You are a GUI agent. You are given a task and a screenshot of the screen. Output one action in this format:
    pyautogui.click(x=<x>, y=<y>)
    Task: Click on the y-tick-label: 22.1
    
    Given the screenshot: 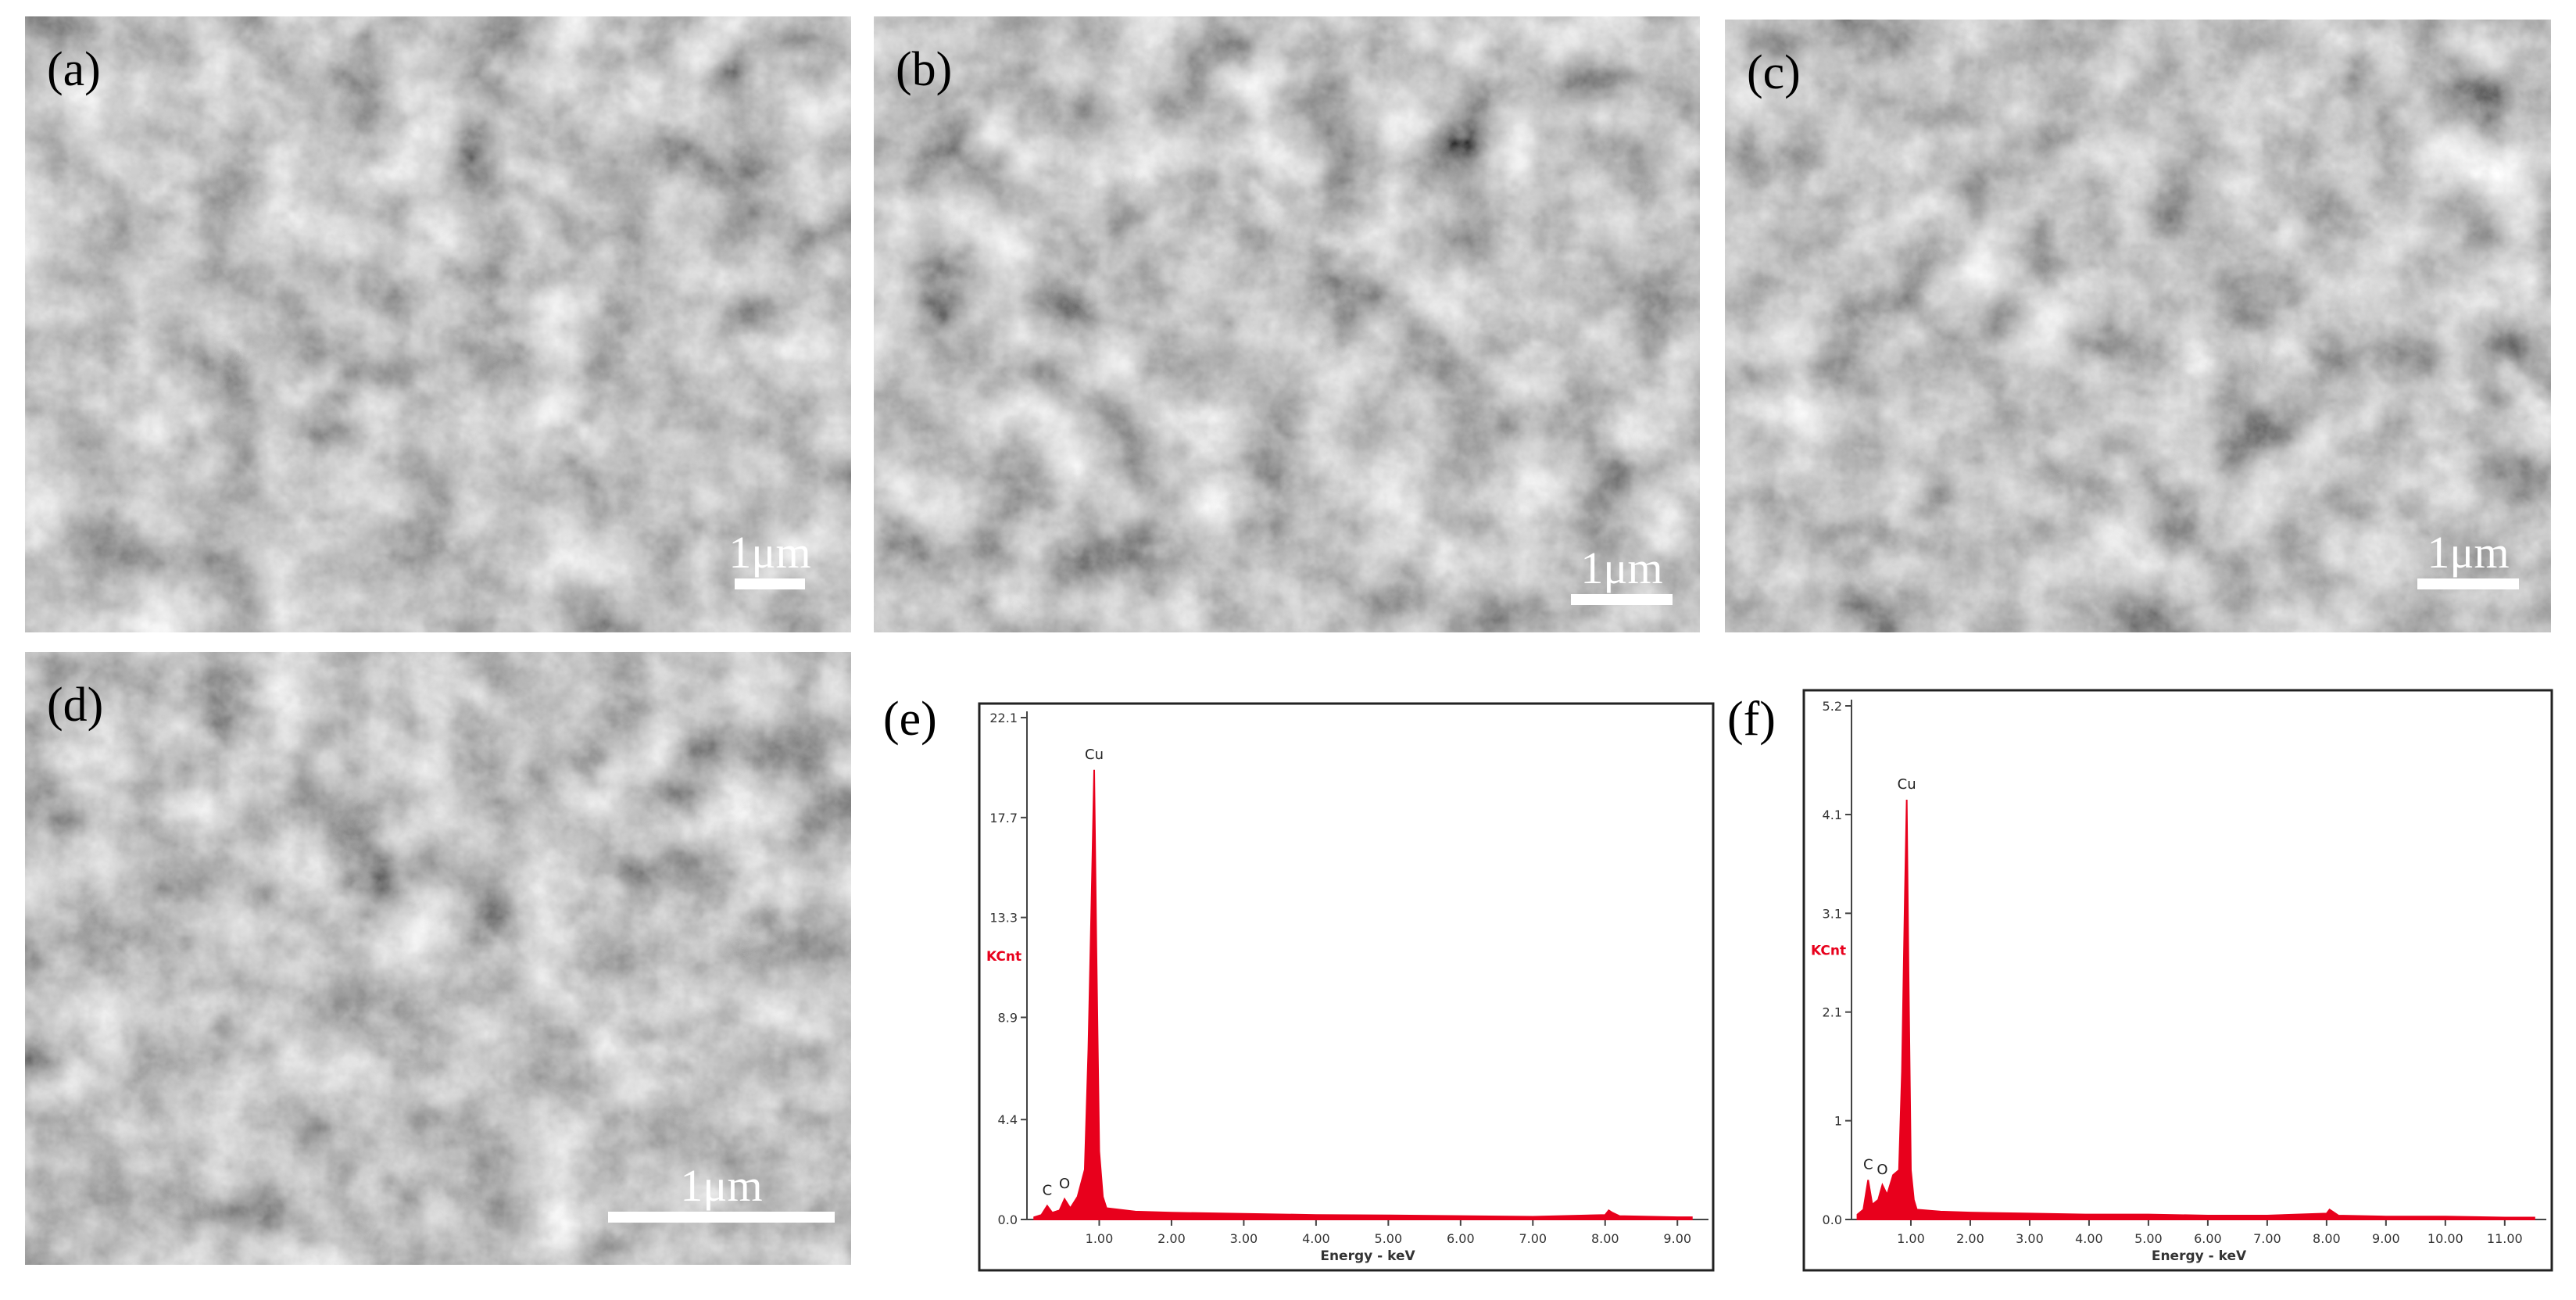 What is the action you would take?
    pyautogui.click(x=1003, y=718)
    